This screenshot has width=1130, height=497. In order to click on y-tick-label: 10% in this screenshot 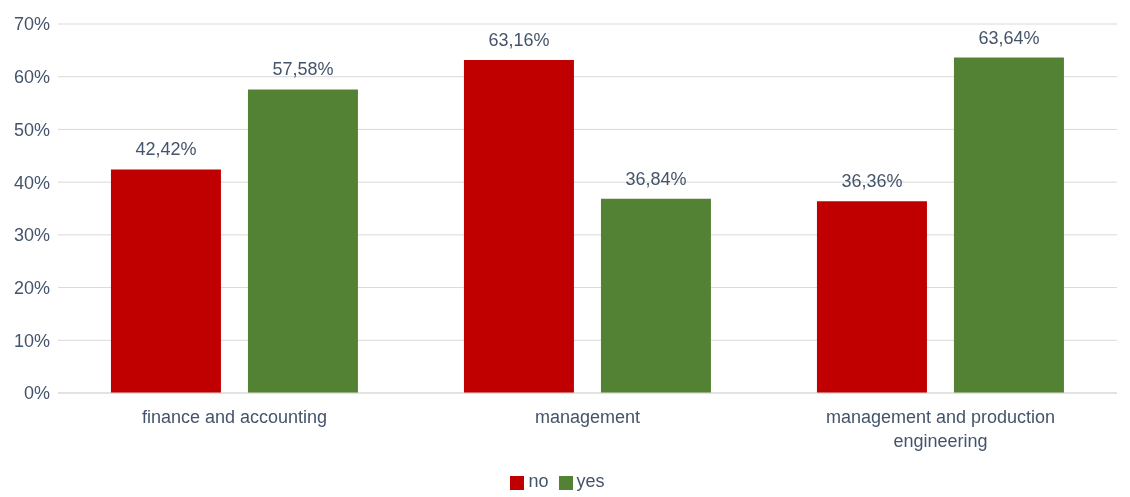, I will do `click(31, 340)`.